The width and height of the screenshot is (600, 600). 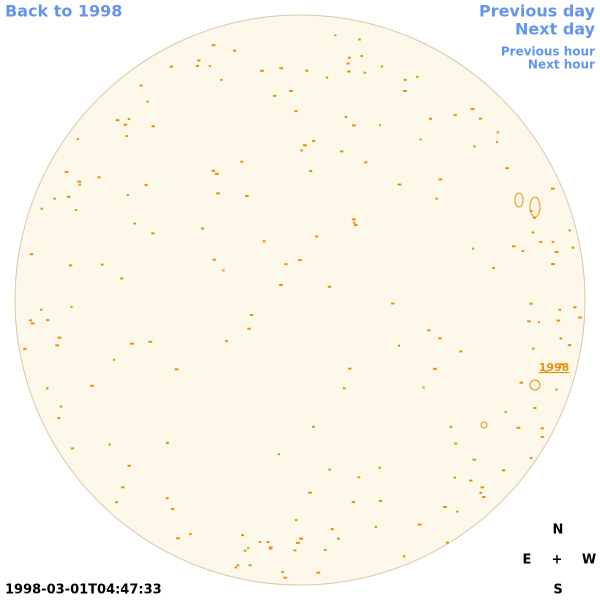 What do you see at coordinates (63, 11) in the screenshot?
I see `back-link: Back to 1998` at bounding box center [63, 11].